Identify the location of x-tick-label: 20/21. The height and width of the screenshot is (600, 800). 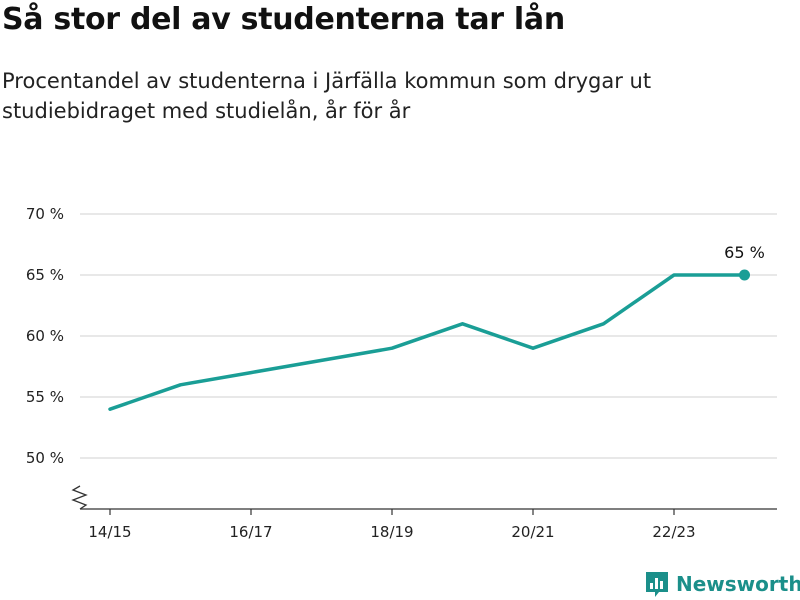
(532, 532).